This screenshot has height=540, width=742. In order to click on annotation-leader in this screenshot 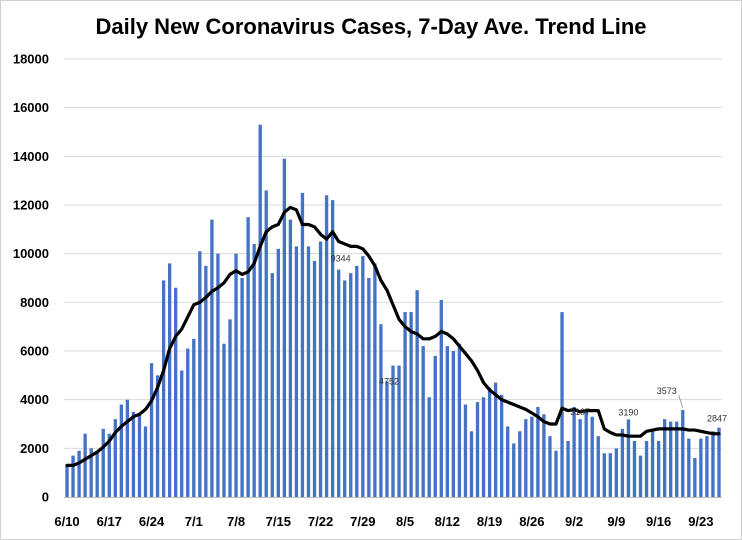, I will do `click(681, 401)`.